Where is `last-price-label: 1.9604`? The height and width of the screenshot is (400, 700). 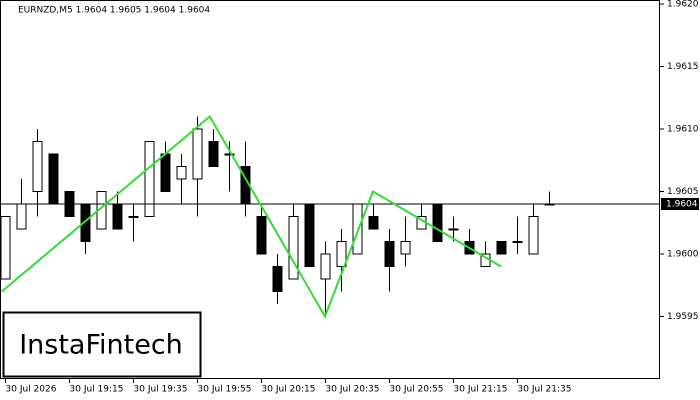 last-price-label: 1.9604 is located at coordinates (682, 205).